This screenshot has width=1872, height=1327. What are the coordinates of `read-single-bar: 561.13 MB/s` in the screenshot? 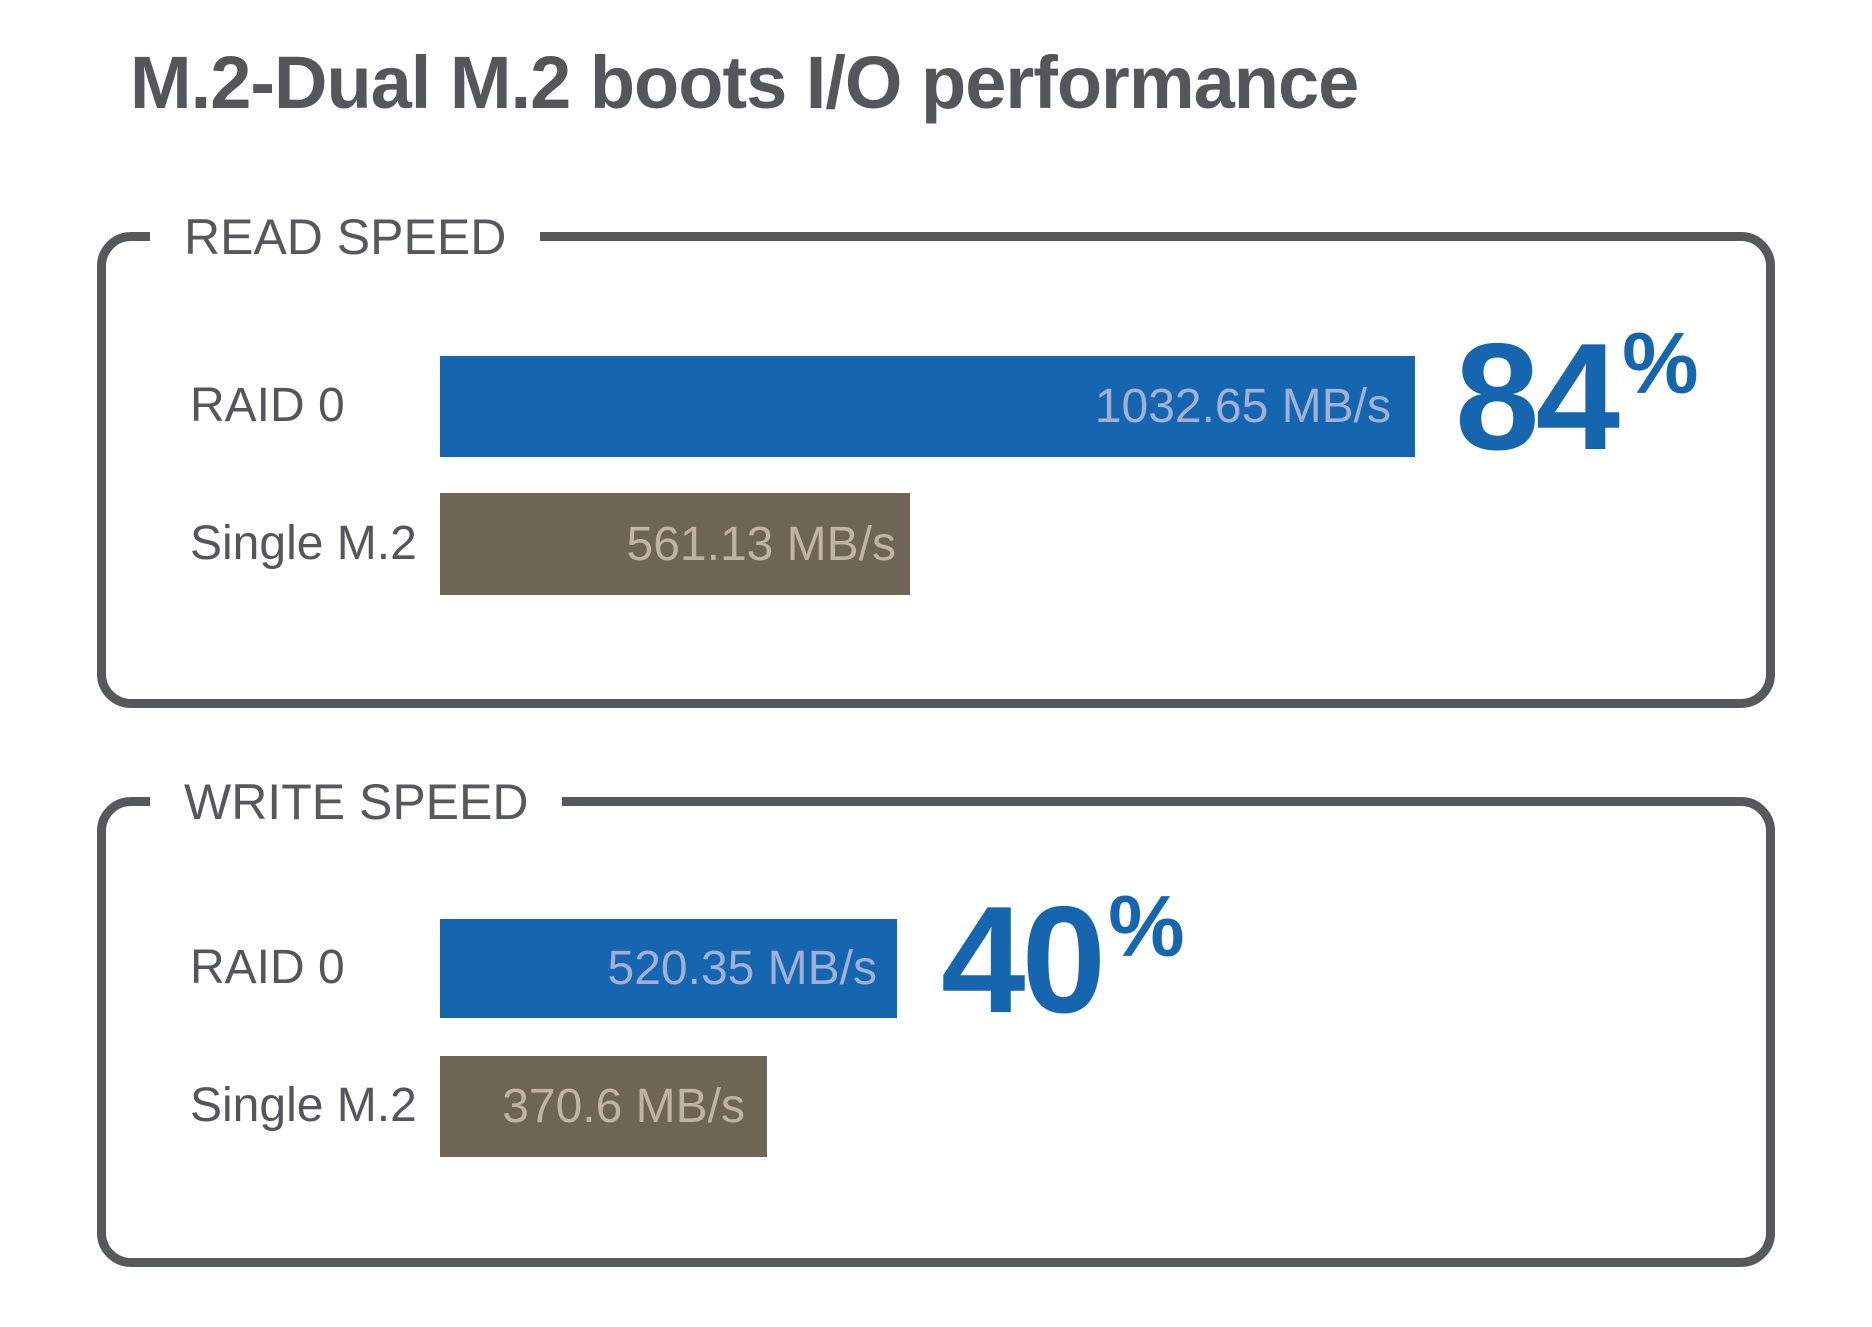 It's located at (675, 544).